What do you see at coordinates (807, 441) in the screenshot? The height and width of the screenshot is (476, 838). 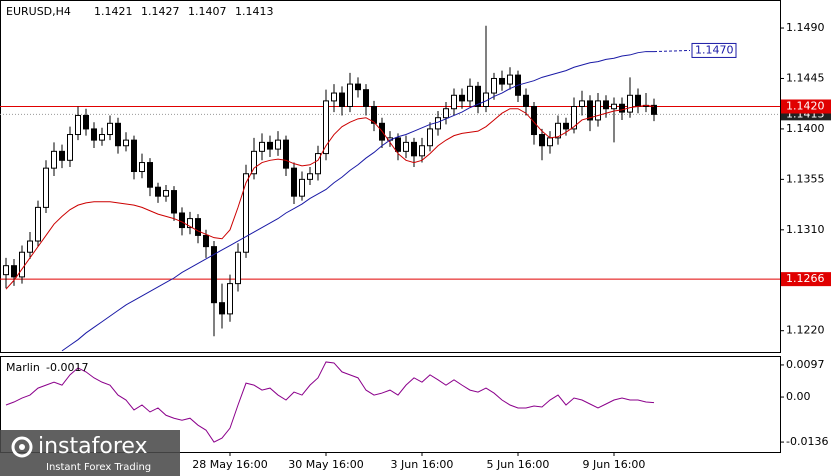 I see `y-tick-label: -0.0136` at bounding box center [807, 441].